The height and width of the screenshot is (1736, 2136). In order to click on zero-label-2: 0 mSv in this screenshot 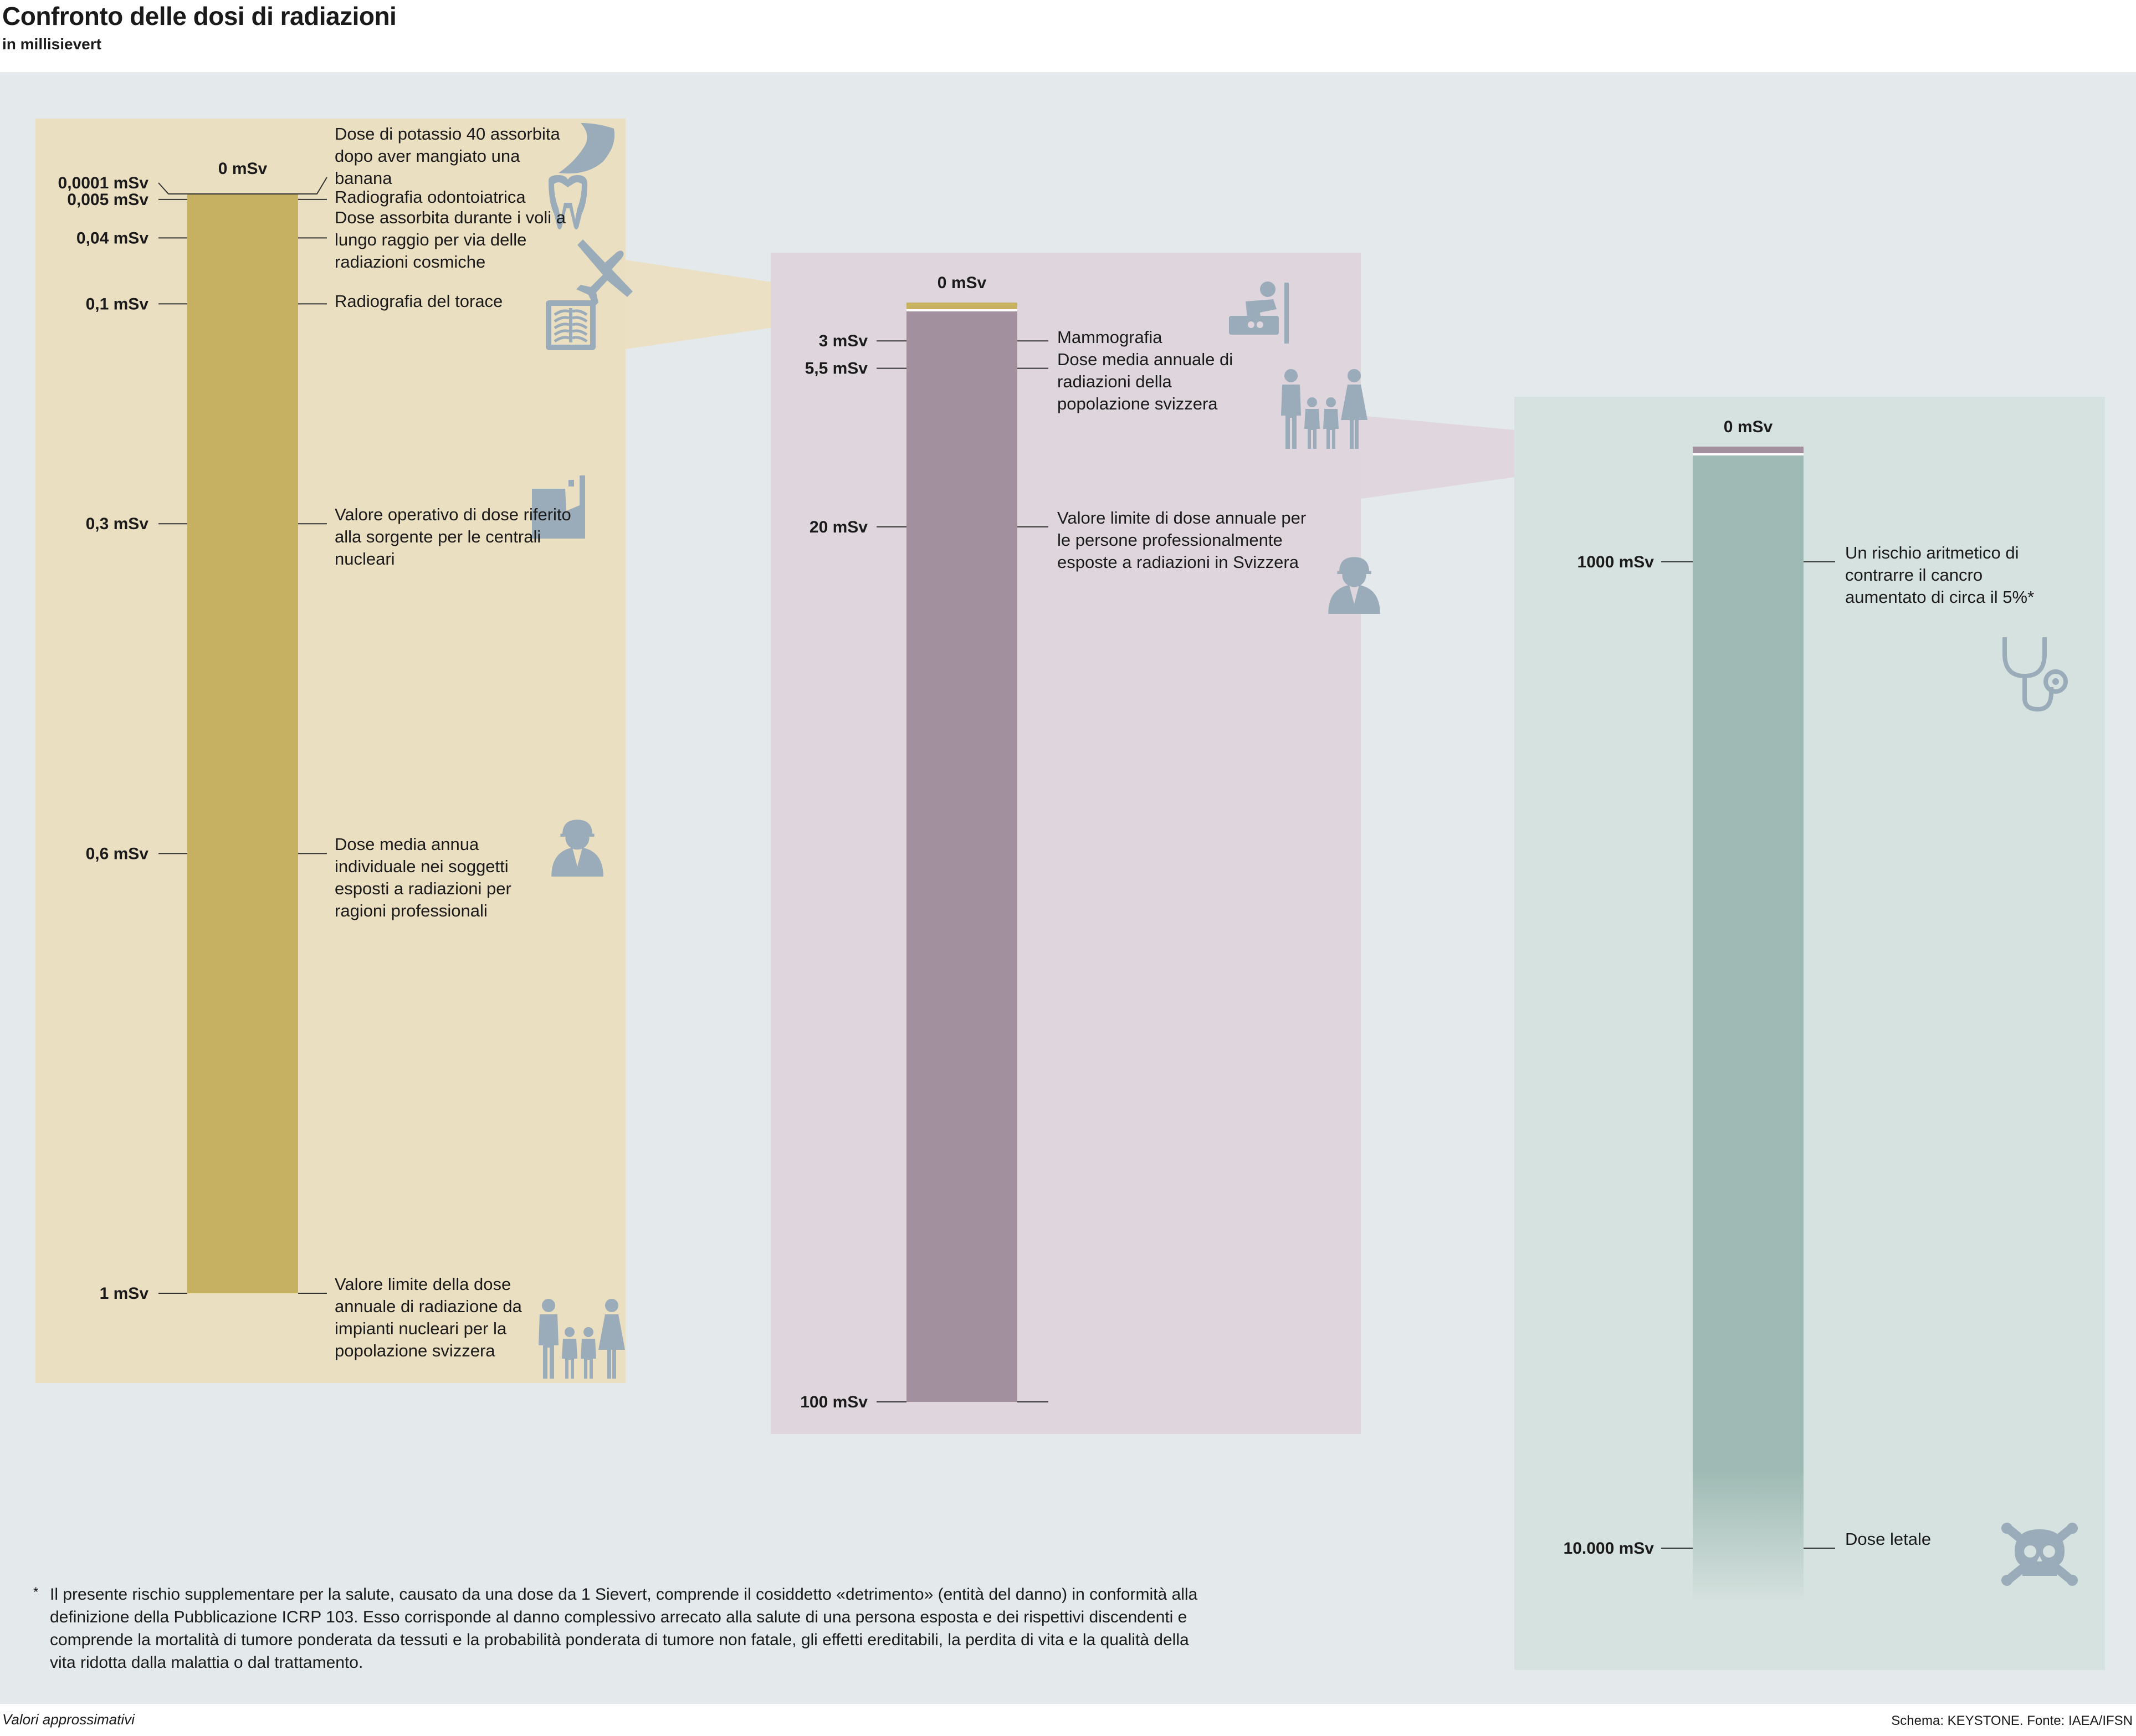, I will do `click(962, 283)`.